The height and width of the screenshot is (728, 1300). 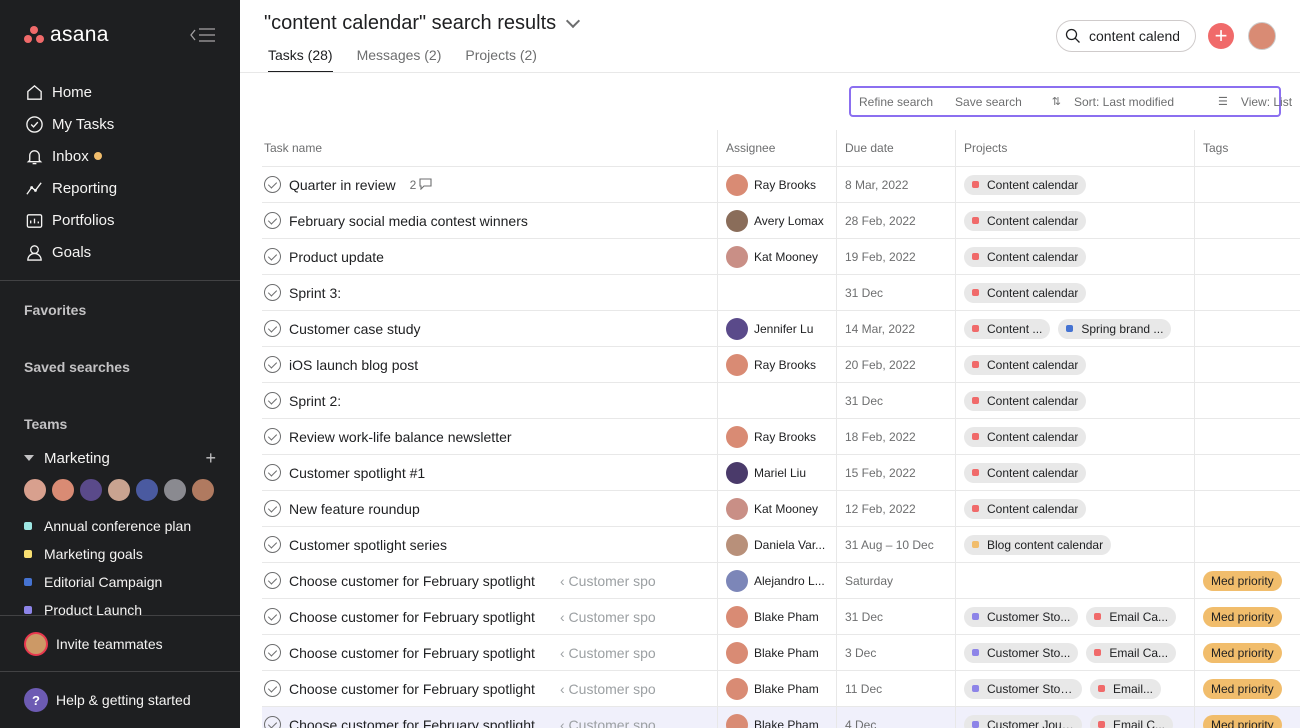 I want to click on help-button: ? Help & getting started, so click(x=107, y=700).